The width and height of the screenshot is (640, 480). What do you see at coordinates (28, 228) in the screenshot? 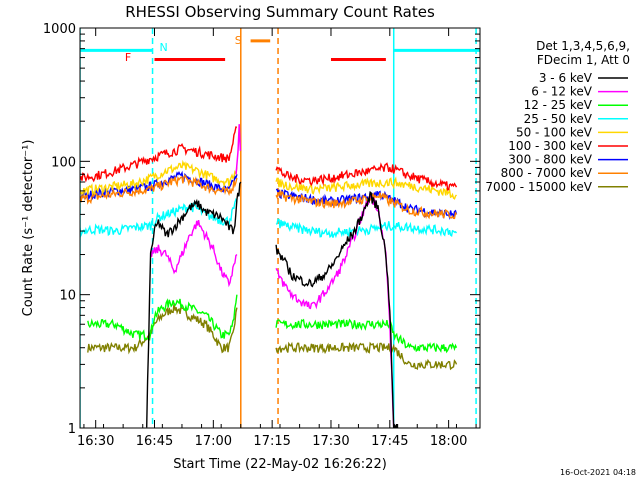
I see `y-axis-label: Count Rate (s⁻¹ detector⁻¹)` at bounding box center [28, 228].